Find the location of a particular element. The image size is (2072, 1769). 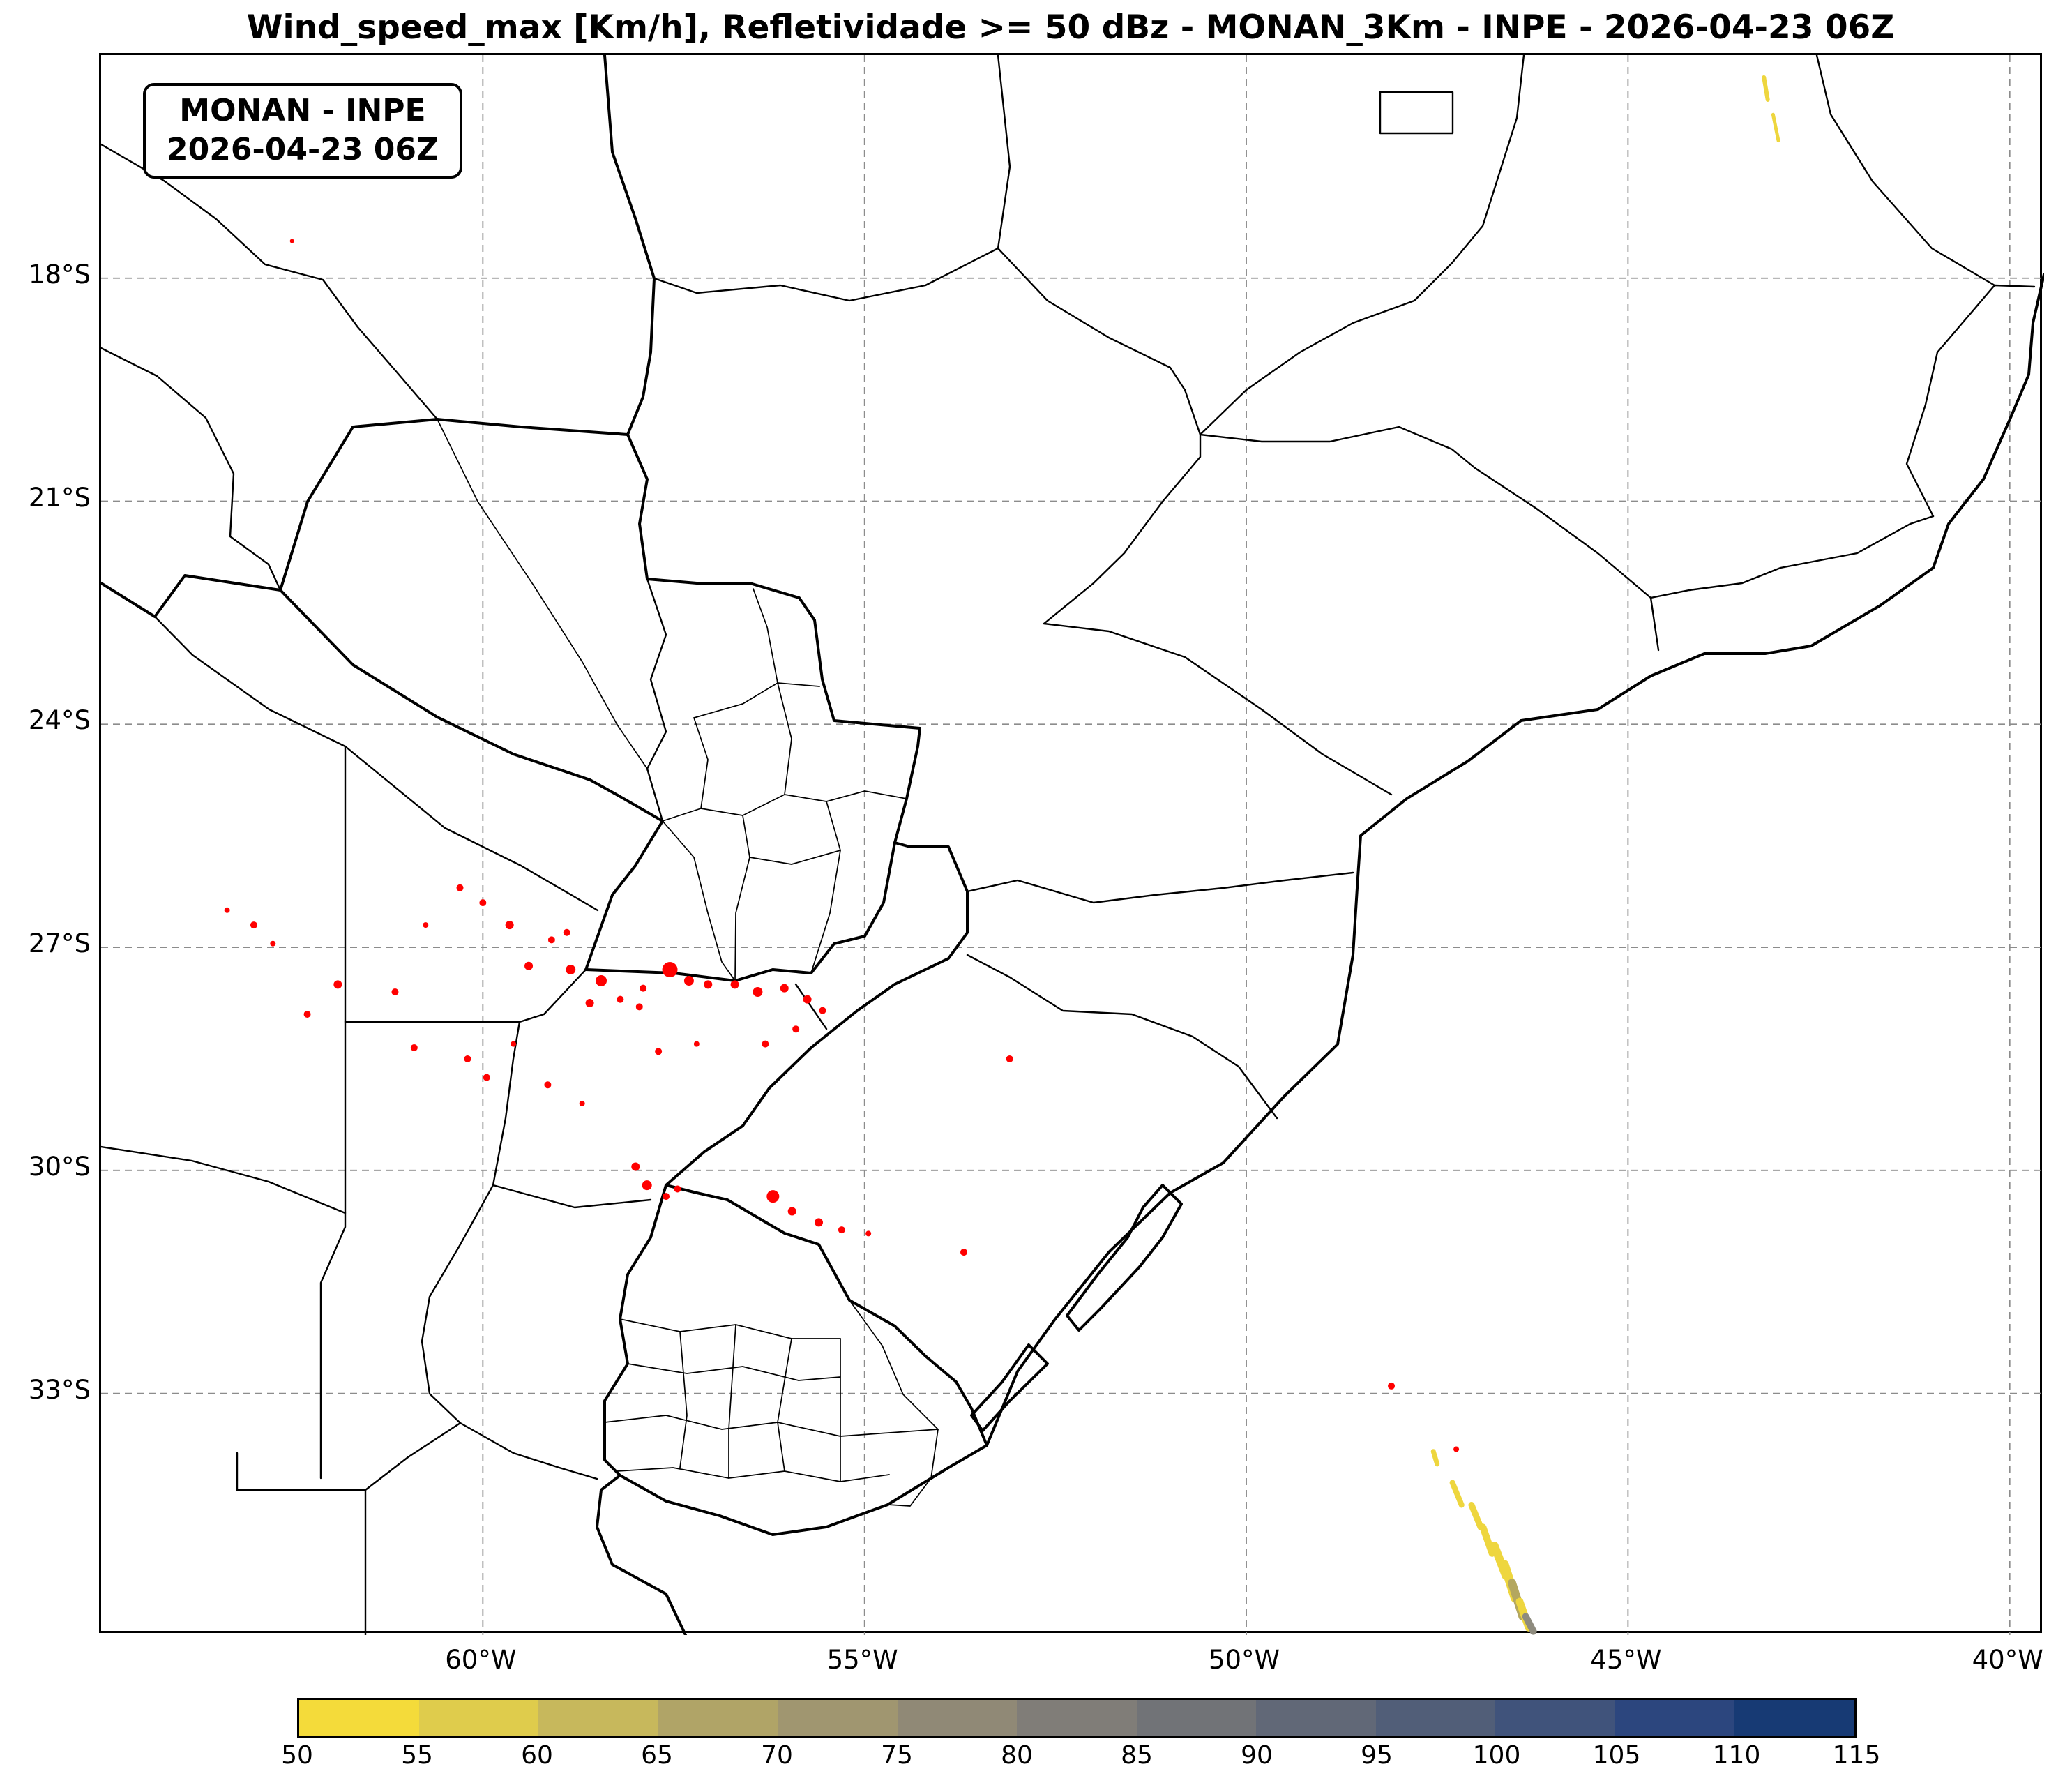

border-mt-go is located at coordinates (1004, 152).